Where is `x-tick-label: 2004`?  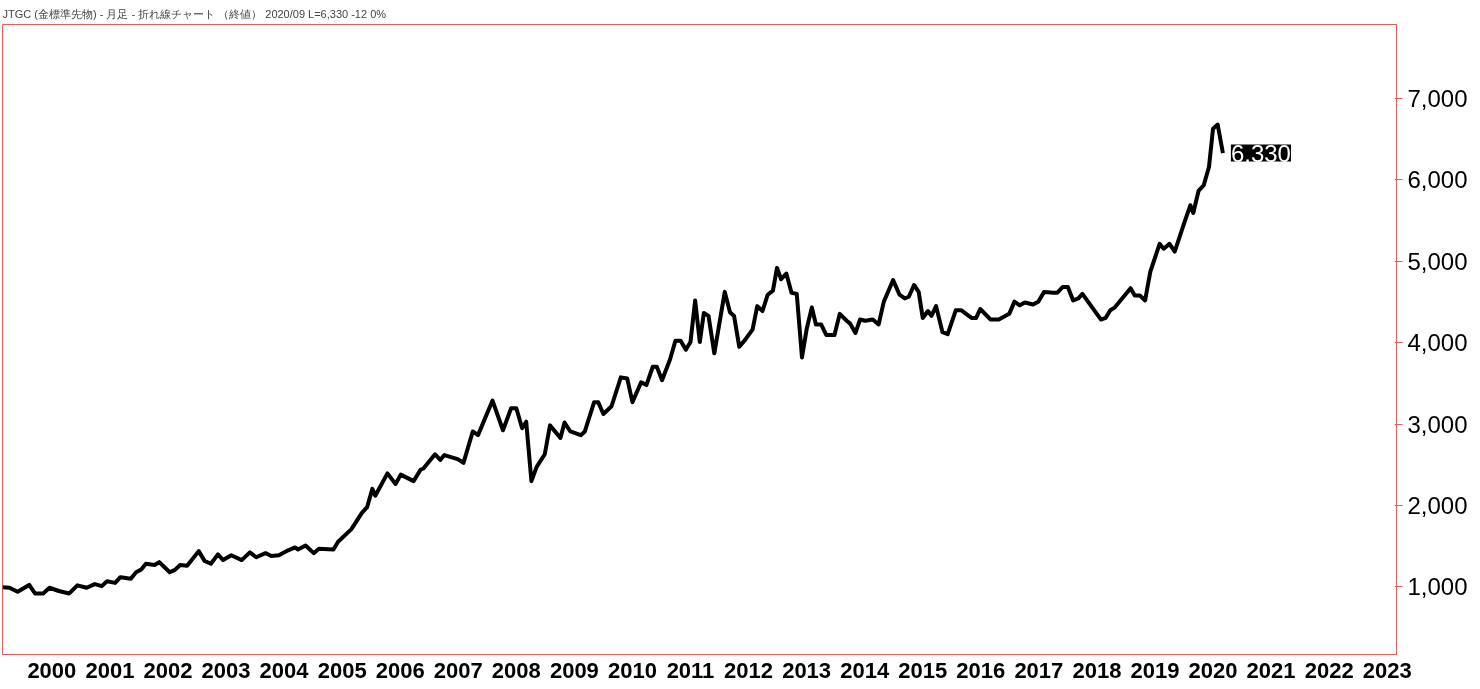 x-tick-label: 2004 is located at coordinates (284, 670).